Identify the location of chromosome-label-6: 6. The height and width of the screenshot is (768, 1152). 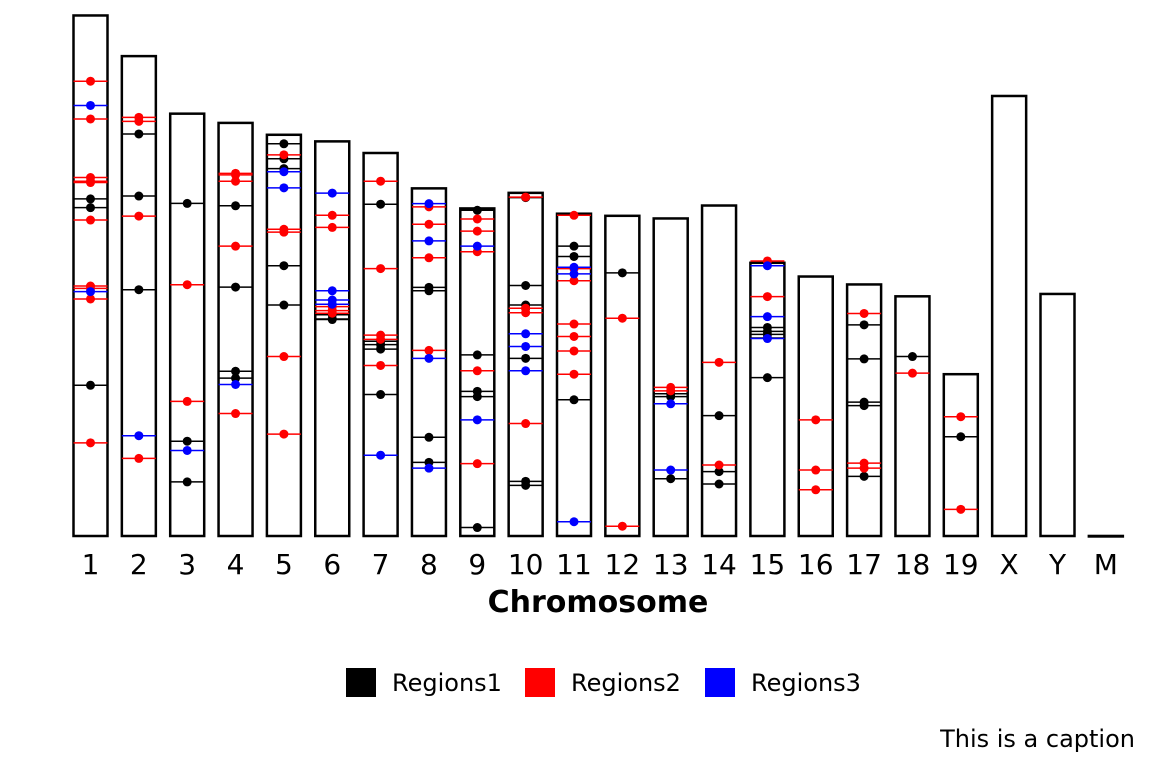
(332, 564).